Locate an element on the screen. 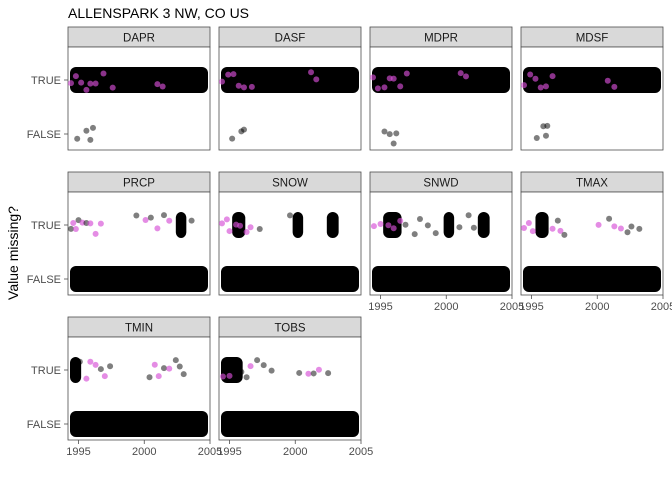  y-axis-title: Value missing? is located at coordinates (13, 253).